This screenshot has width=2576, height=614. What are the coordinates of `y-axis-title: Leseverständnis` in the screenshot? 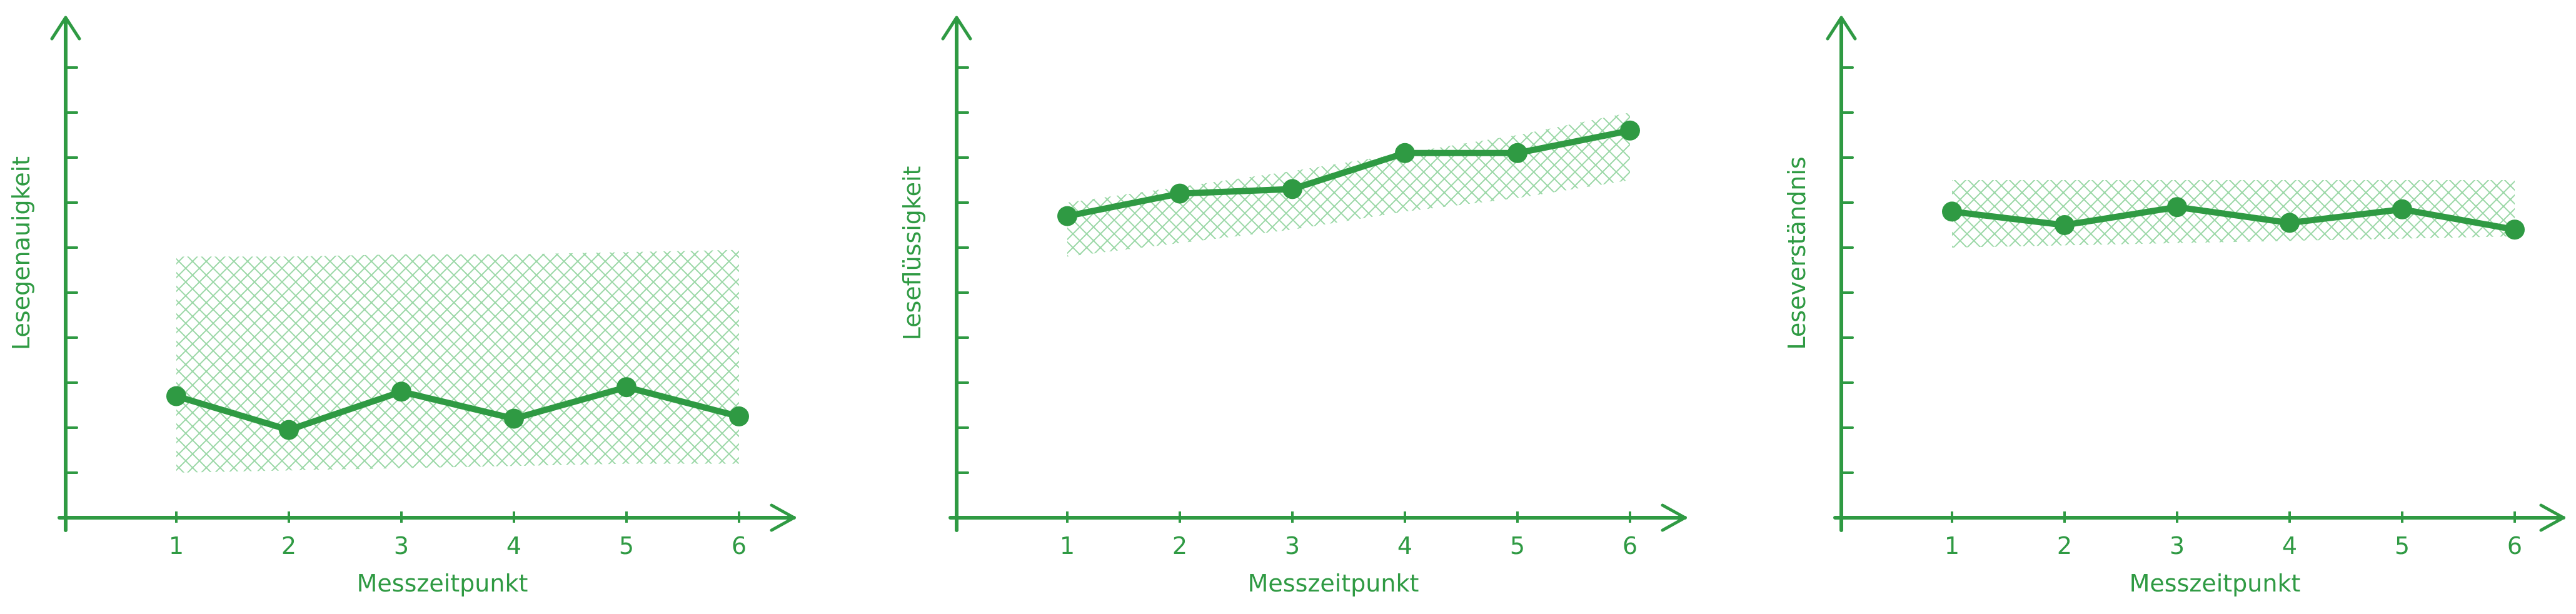 It's located at (1797, 253).